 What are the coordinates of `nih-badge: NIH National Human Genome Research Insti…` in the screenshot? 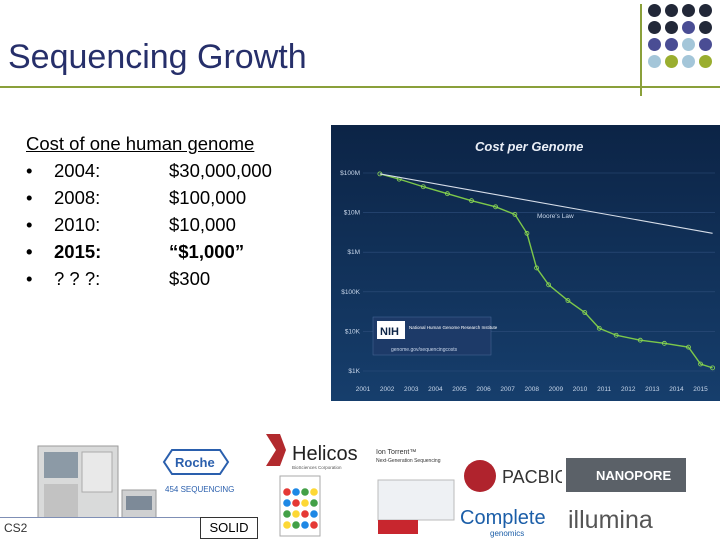 It's located at (435, 336).